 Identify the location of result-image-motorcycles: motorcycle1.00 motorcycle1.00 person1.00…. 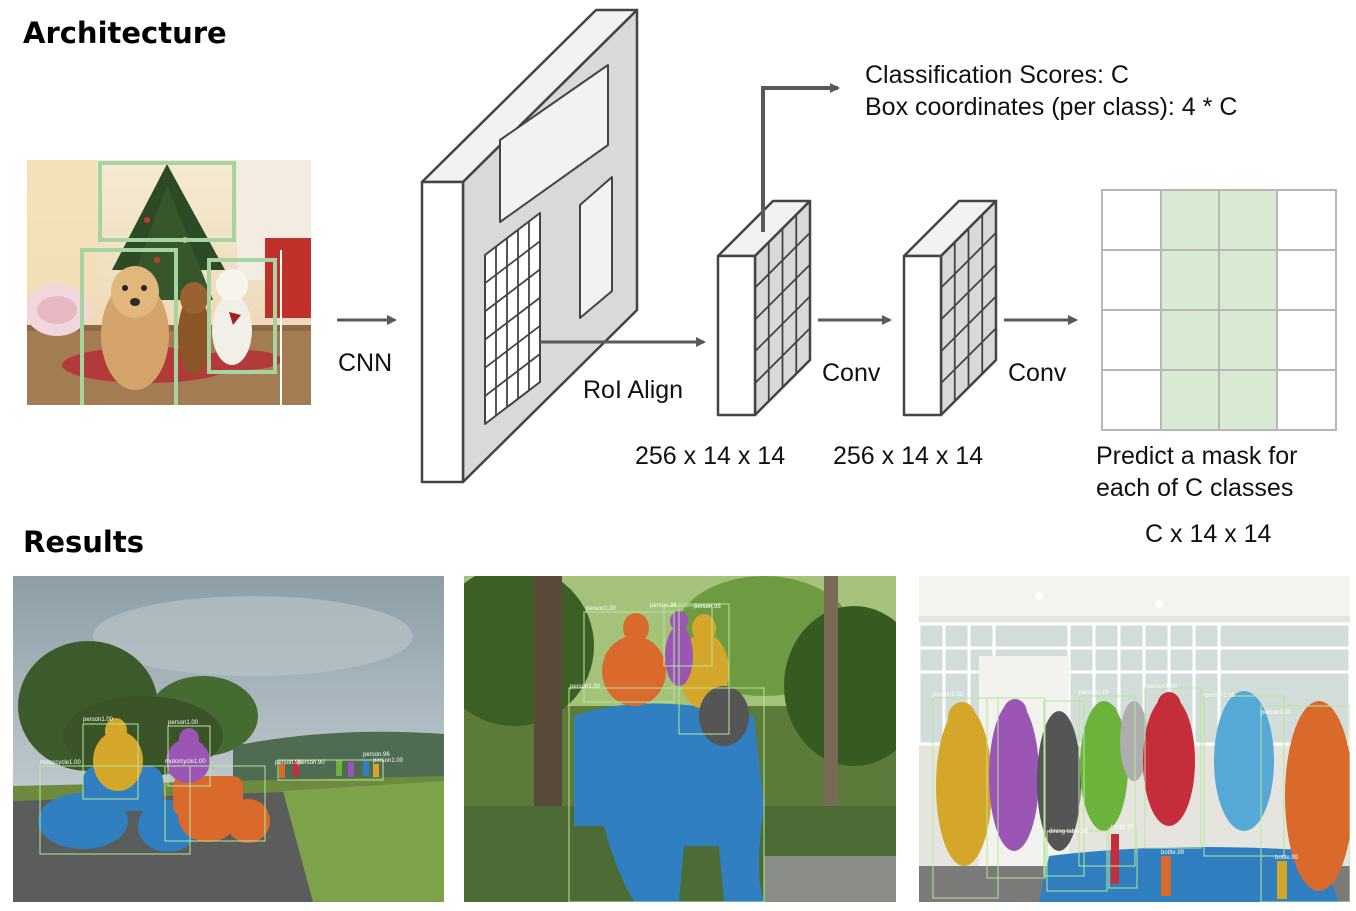
(228, 739).